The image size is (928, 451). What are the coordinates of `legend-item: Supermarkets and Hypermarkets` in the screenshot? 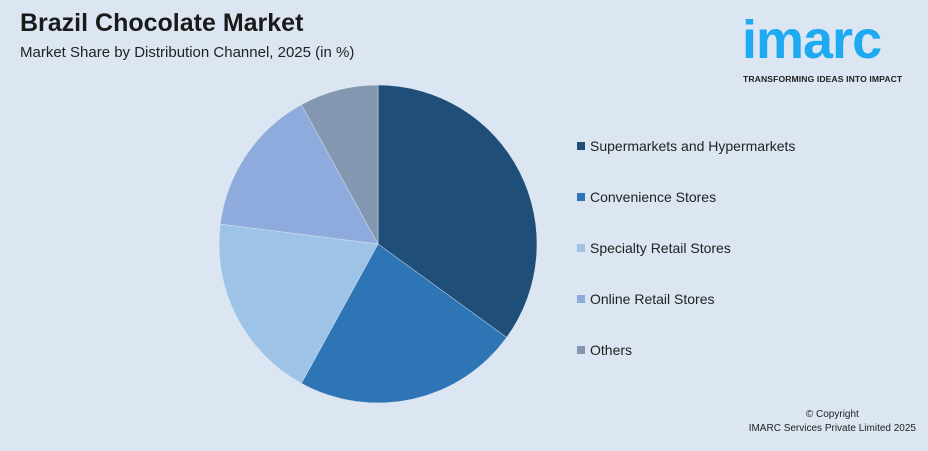 It's located at (686, 146).